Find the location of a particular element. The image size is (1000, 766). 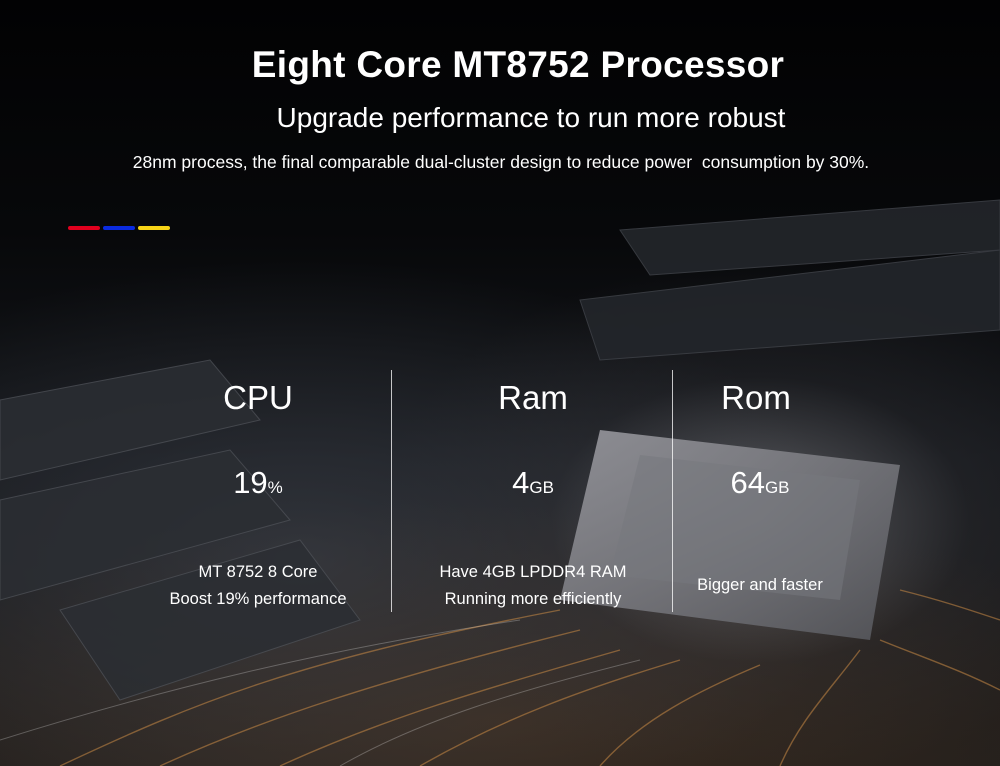

accent-bar-blue is located at coordinates (119, 228).